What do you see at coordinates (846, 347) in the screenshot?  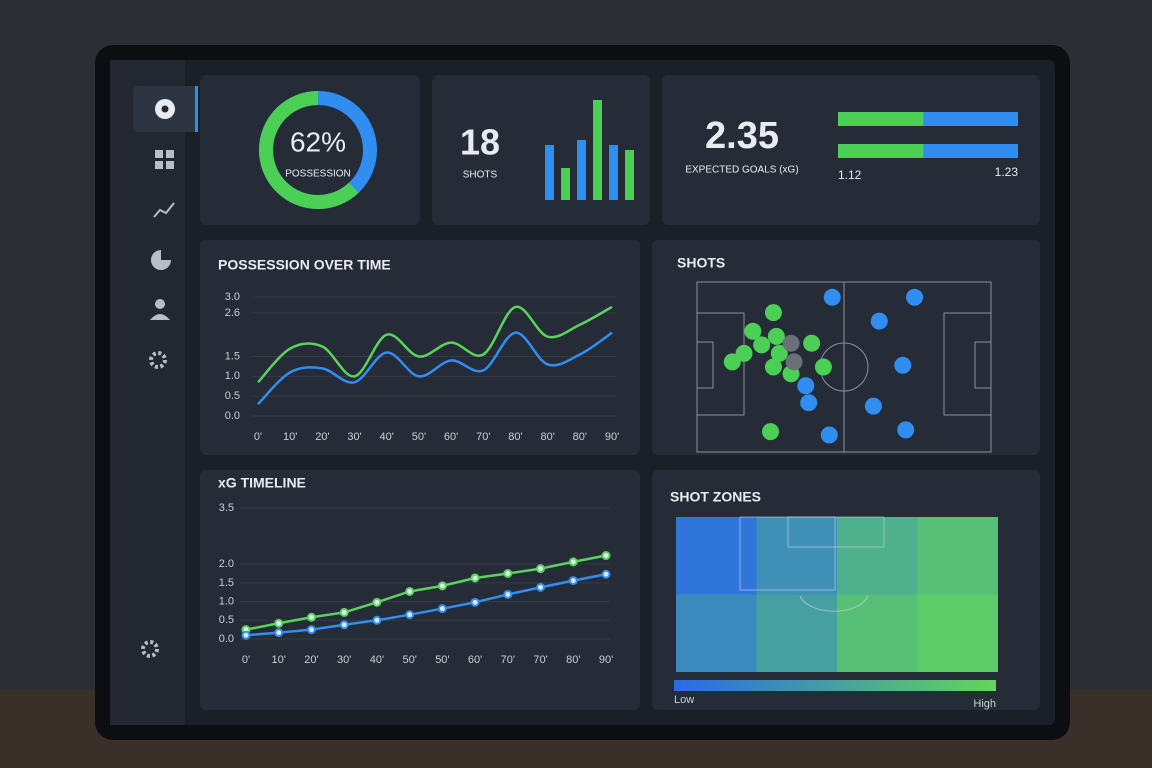 I see `panel-shot-map` at bounding box center [846, 347].